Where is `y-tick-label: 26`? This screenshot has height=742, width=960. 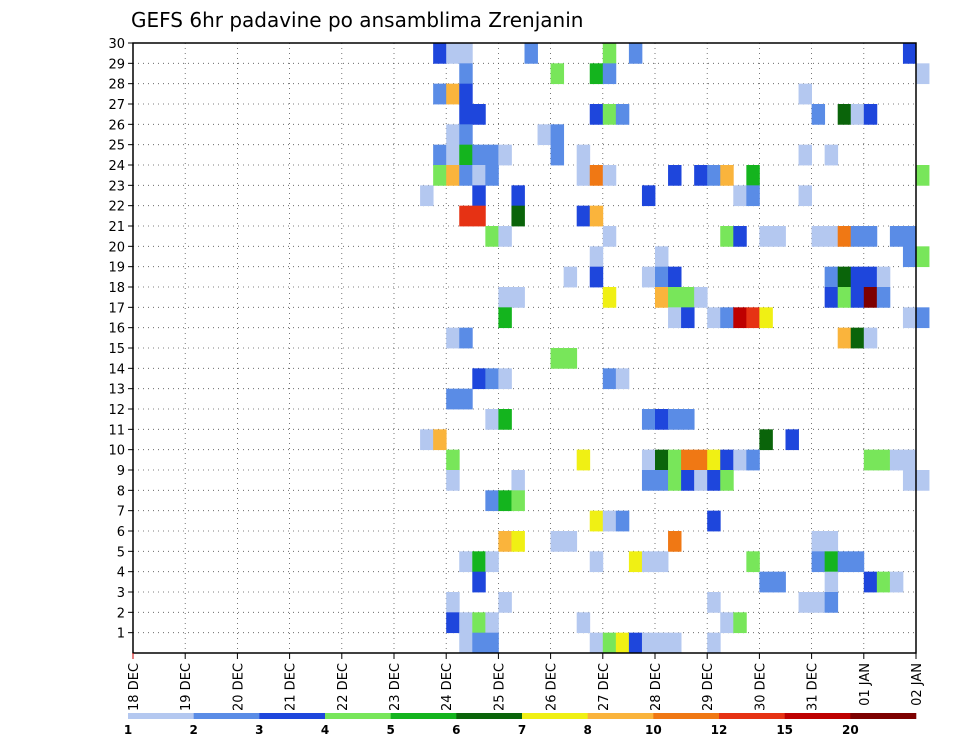
y-tick-label: 26 is located at coordinates (116, 125).